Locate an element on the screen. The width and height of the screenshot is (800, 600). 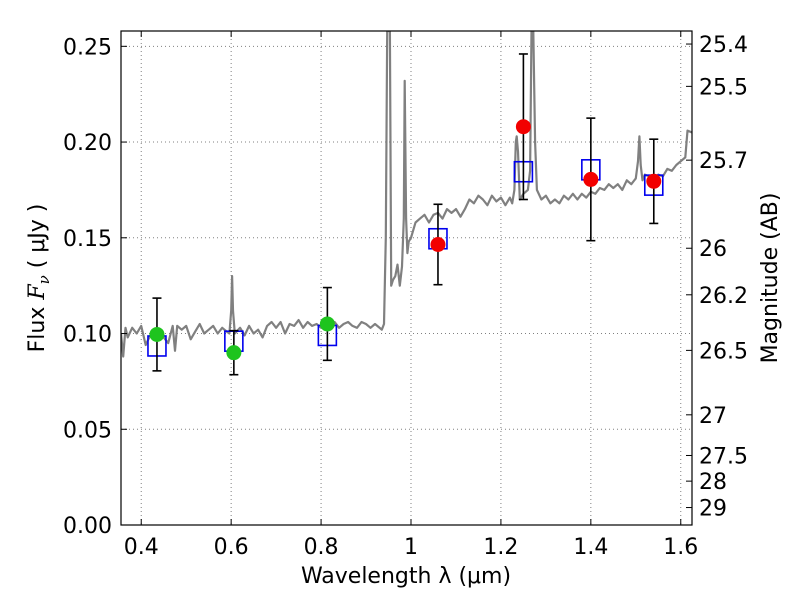
x-tick-label: 1.2 is located at coordinates (500, 547).